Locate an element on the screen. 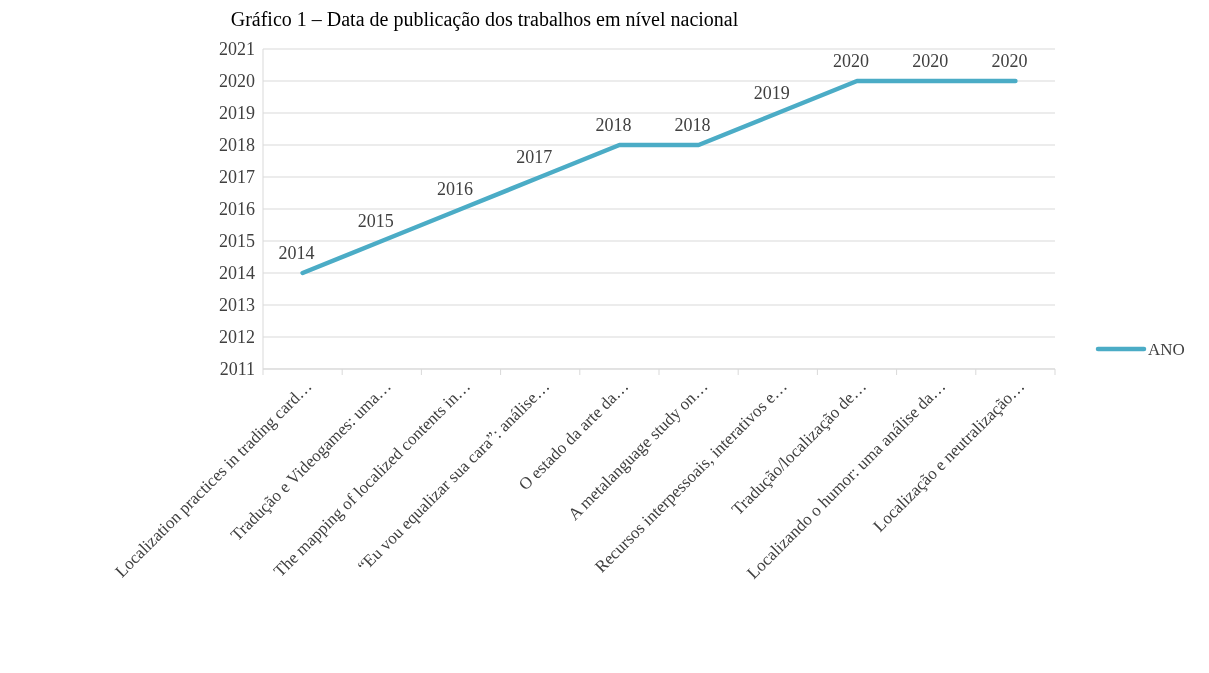 The height and width of the screenshot is (673, 1209). y-tick-label: 2020 is located at coordinates (237, 81).